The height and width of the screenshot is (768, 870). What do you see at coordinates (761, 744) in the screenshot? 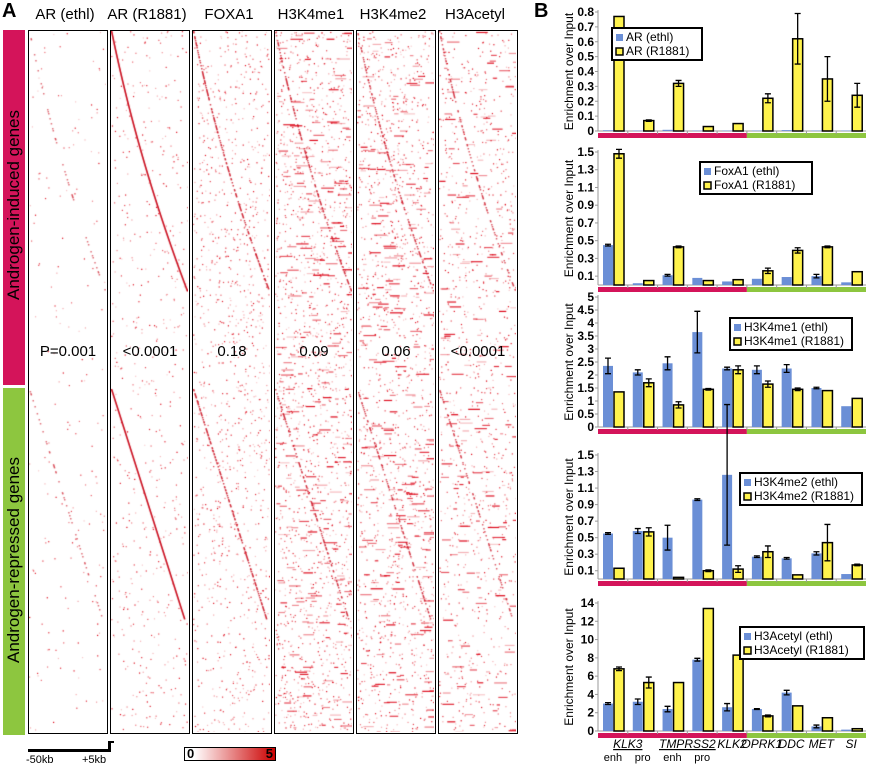
I see `x-gene-label: OPRK1` at bounding box center [761, 744].